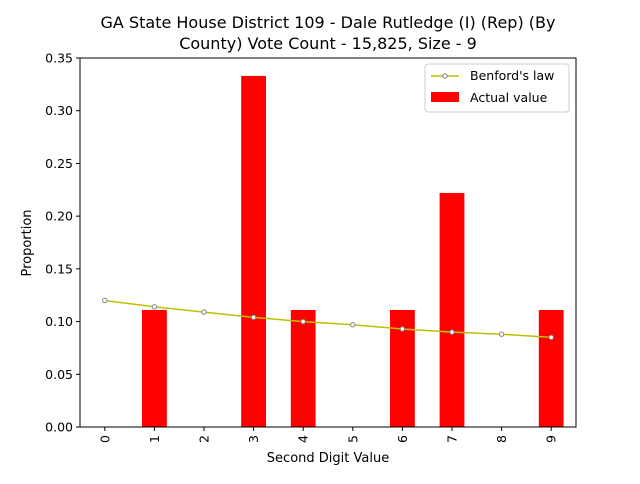 The image size is (640, 484). Describe the element at coordinates (328, 435) in the screenshot. I see `x-axis: 0 1 2 3 4 5 6 7 8 9` at that location.